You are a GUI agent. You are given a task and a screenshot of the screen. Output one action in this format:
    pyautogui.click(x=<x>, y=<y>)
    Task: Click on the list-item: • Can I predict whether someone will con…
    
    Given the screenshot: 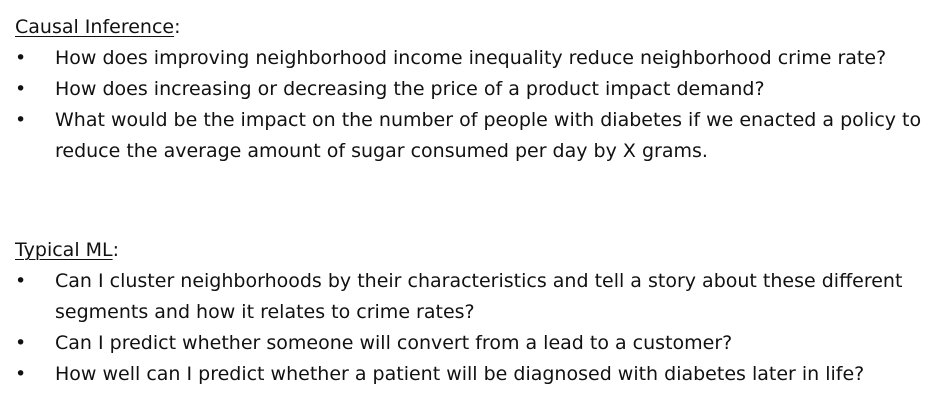 What is the action you would take?
    pyautogui.click(x=475, y=343)
    